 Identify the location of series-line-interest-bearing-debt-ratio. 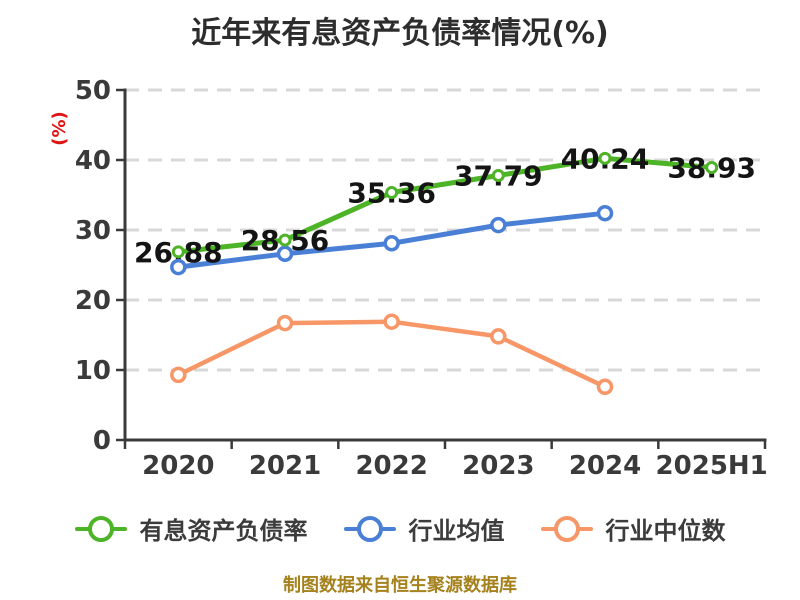
(445, 205).